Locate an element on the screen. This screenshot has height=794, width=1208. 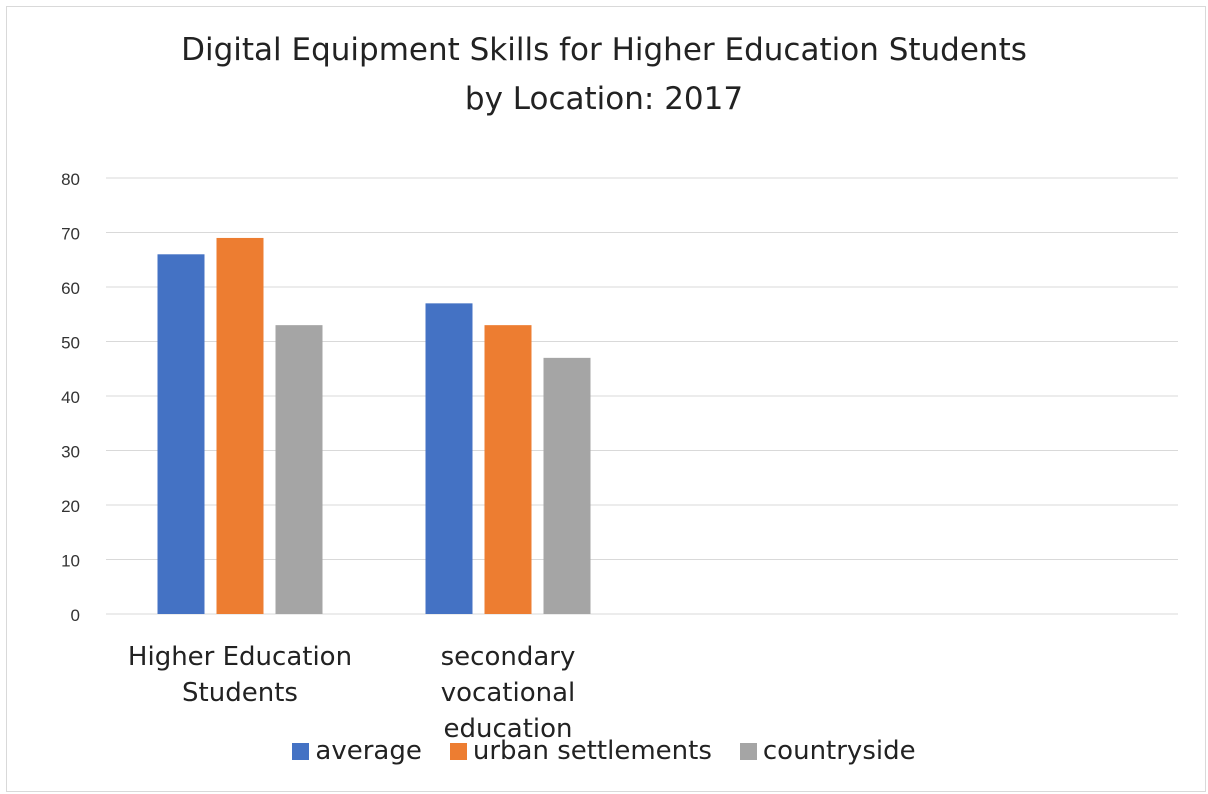
legend-swatch-urban is located at coordinates (458, 751).